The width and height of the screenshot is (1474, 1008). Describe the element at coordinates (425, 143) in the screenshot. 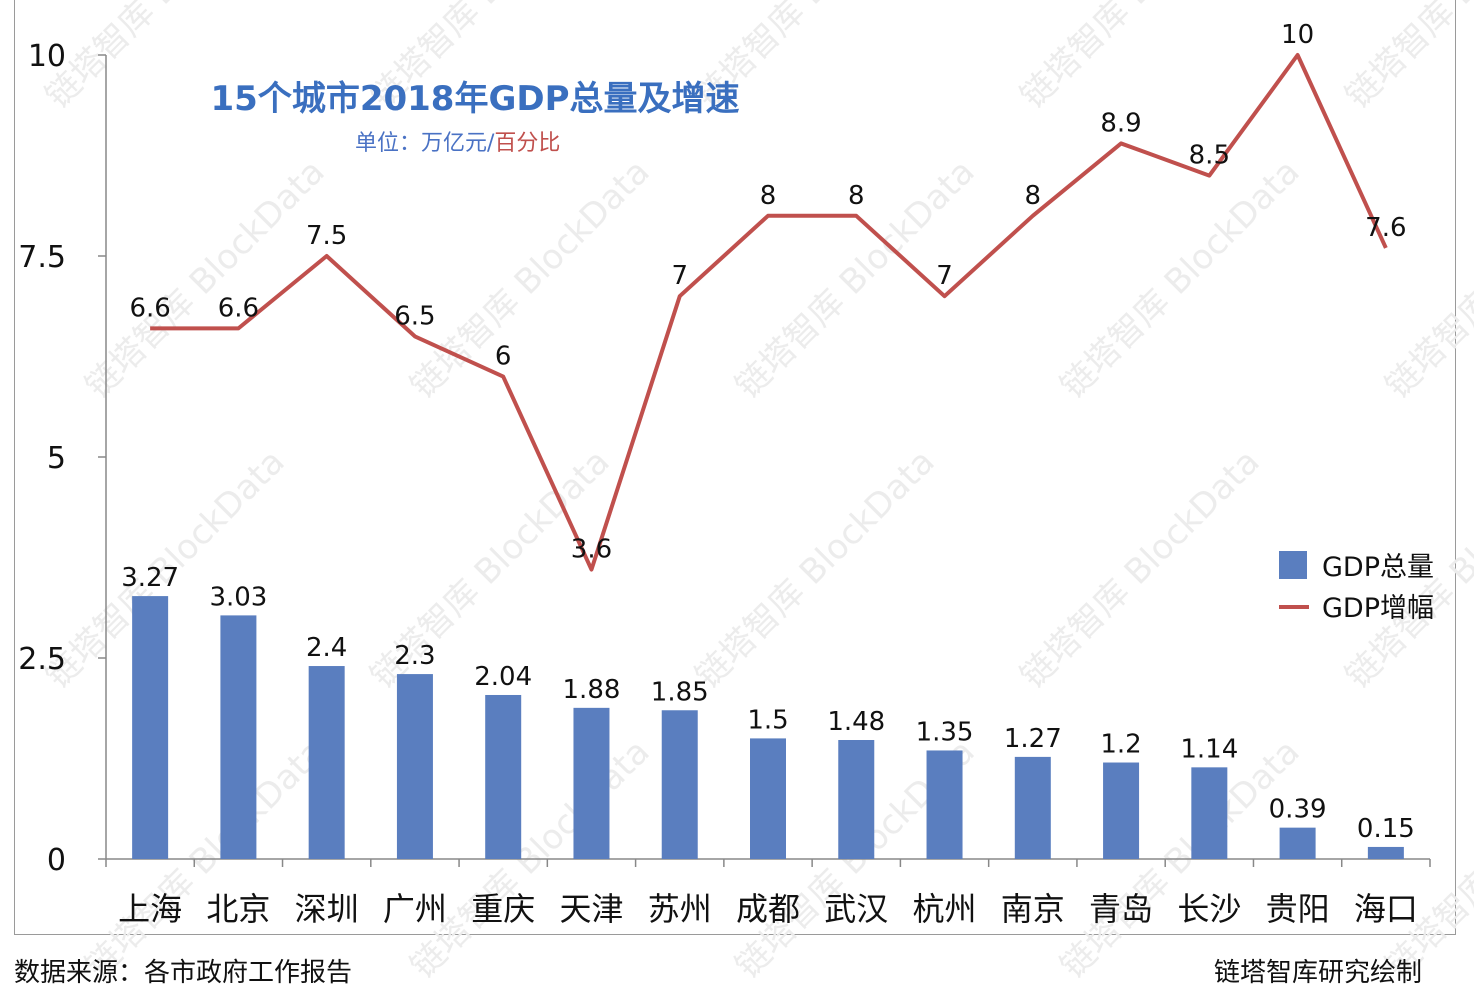

I see `unit-label-unit: 单位：万亿元/` at that location.